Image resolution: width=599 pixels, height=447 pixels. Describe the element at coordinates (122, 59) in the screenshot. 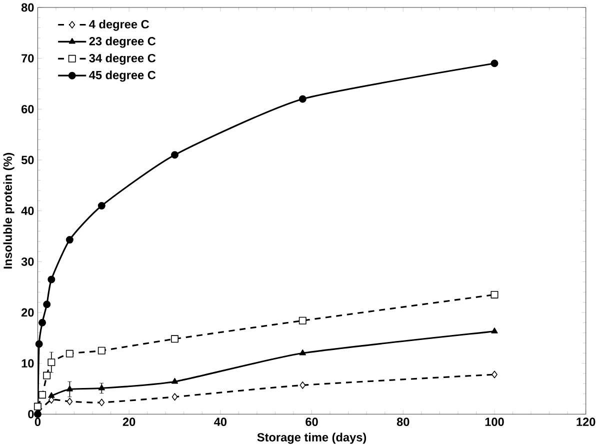

I see `legend-label: 34 degree C` at that location.